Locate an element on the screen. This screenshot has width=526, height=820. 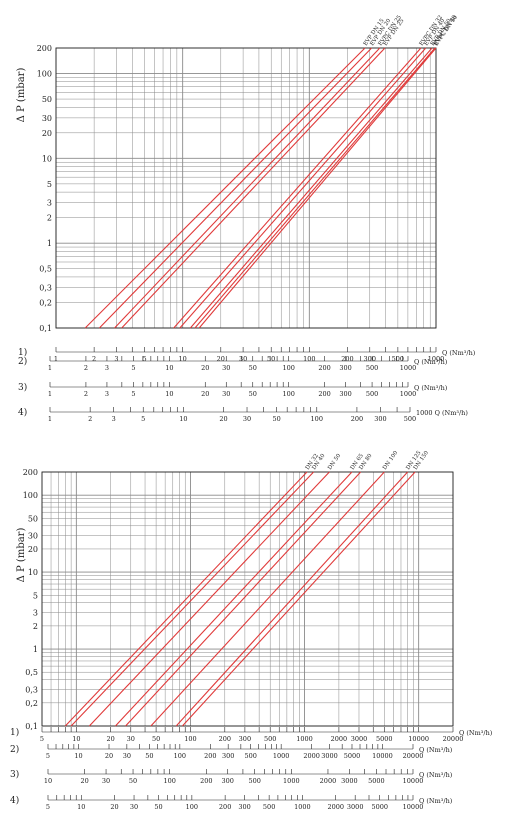
y-axis-label: Δ P (mbar) is located at coordinates (21, 555).